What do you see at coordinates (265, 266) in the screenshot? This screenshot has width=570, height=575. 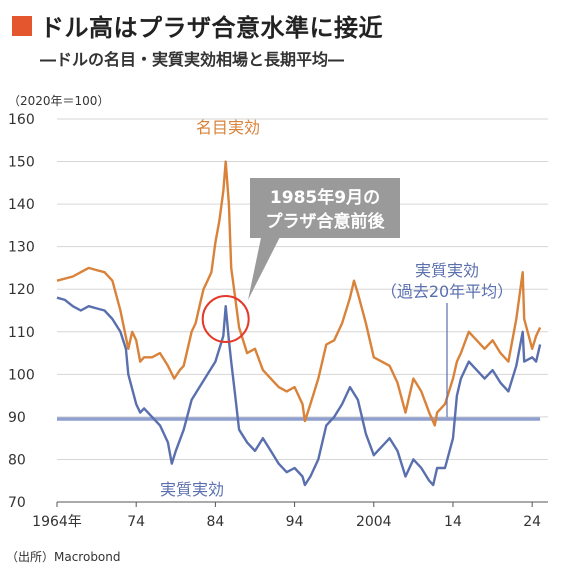 I see `callout-pointer` at bounding box center [265, 266].